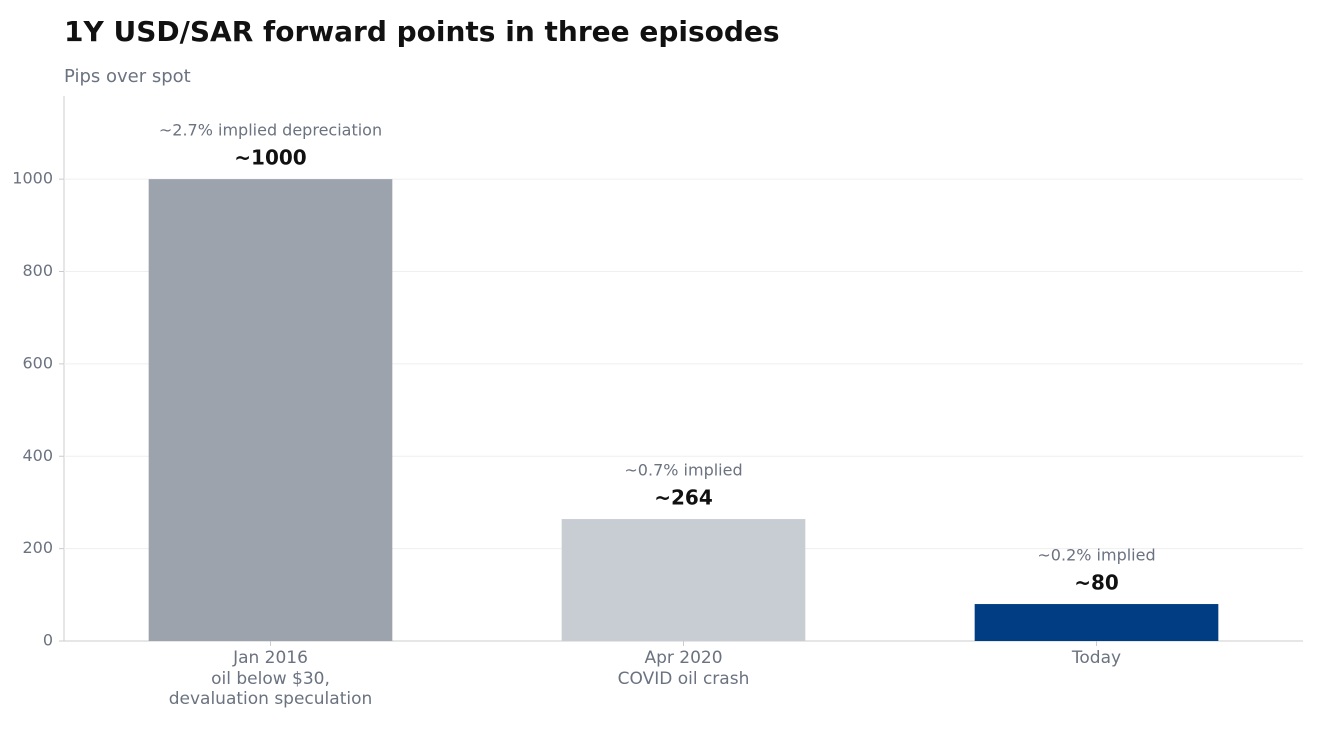 The image size is (1320, 742). Describe the element at coordinates (1096, 658) in the screenshot. I see `x-tick-label: Today` at that location.